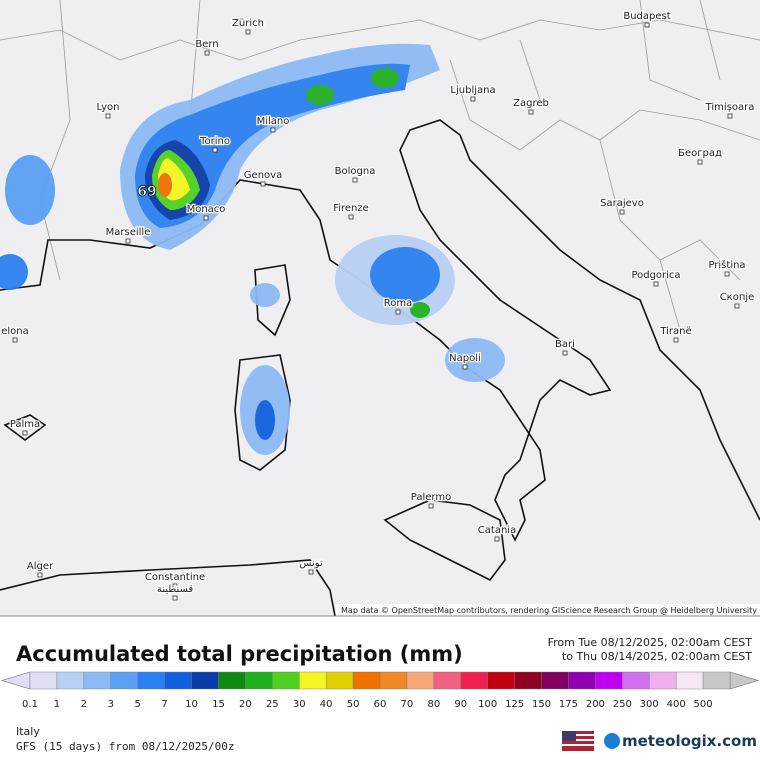  I want to click on coast-corsica, so click(272, 300).